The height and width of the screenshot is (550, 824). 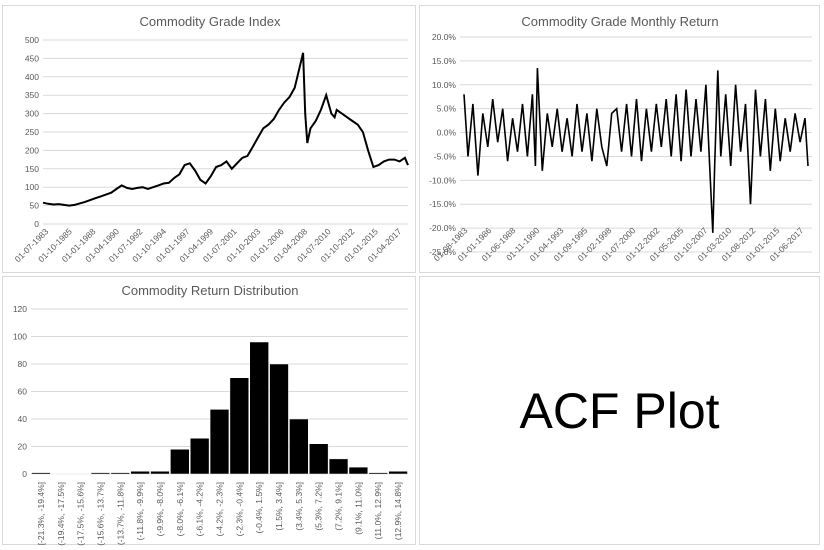 What do you see at coordinates (32, 40) in the screenshot?
I see `y-tick-label: 500` at bounding box center [32, 40].